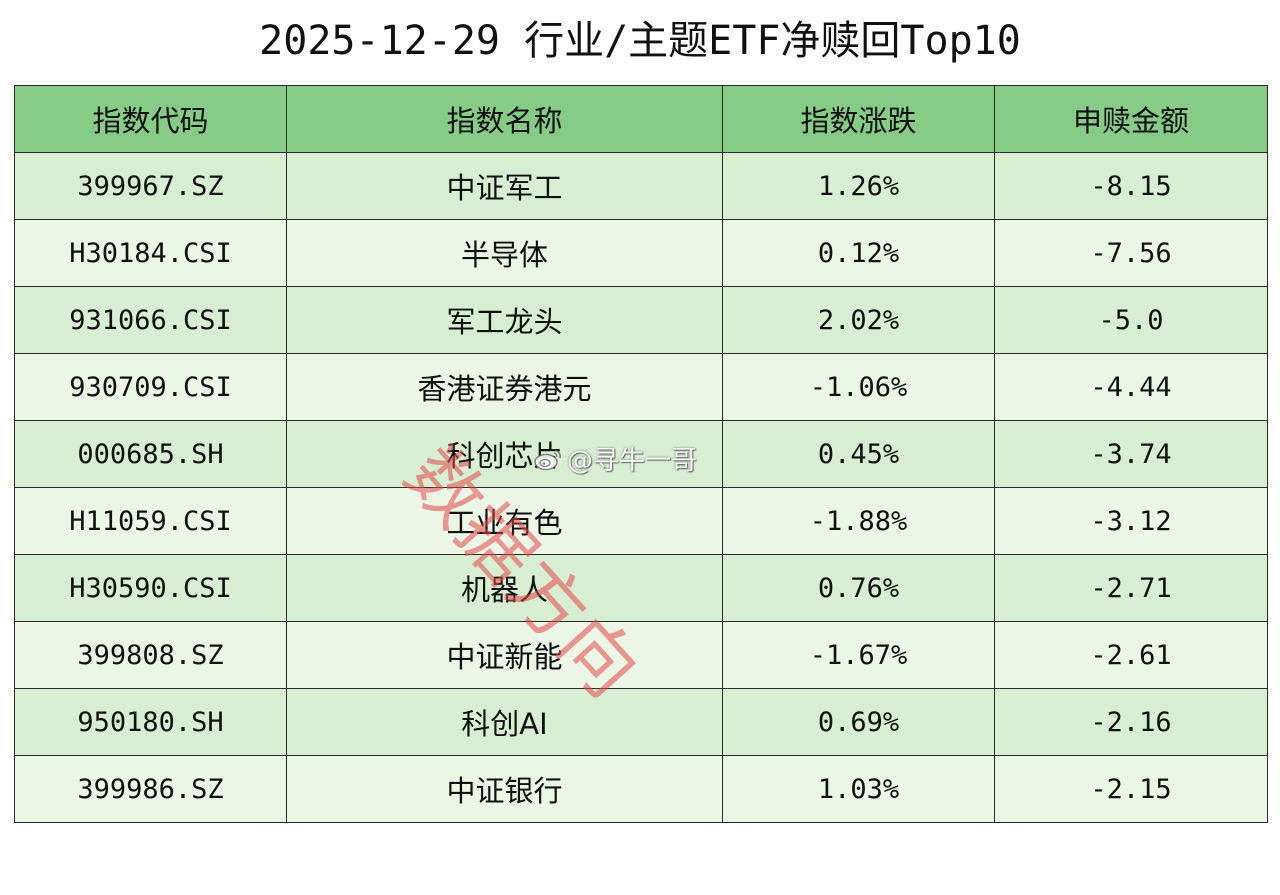 The image size is (1280, 895). I want to click on cell-index-change: -1.67%, so click(858, 655).